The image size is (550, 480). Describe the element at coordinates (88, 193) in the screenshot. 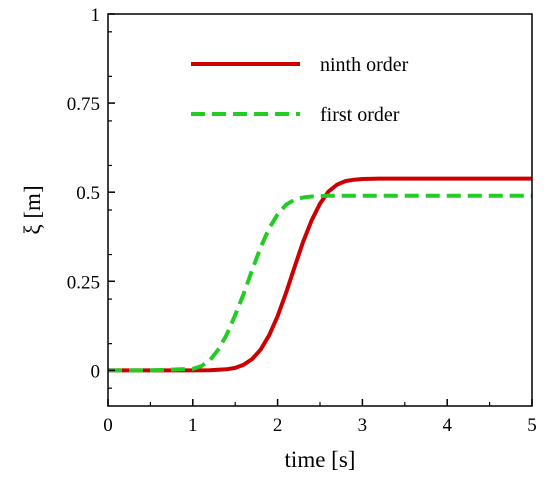

I see `y-tick-label: 0.5` at that location.